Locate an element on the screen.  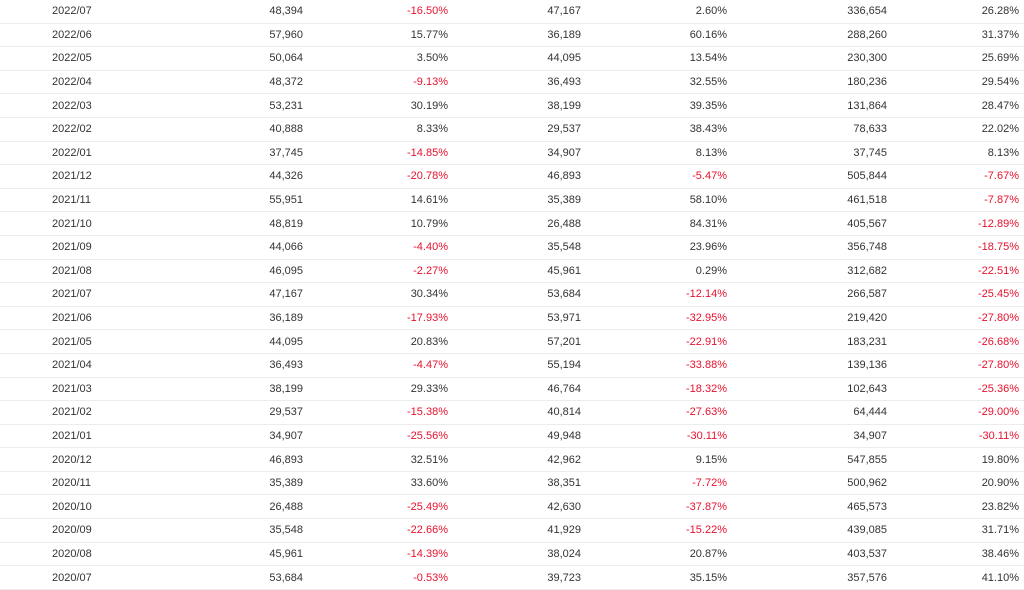
month-cell: 2020/07 is located at coordinates (60, 577).